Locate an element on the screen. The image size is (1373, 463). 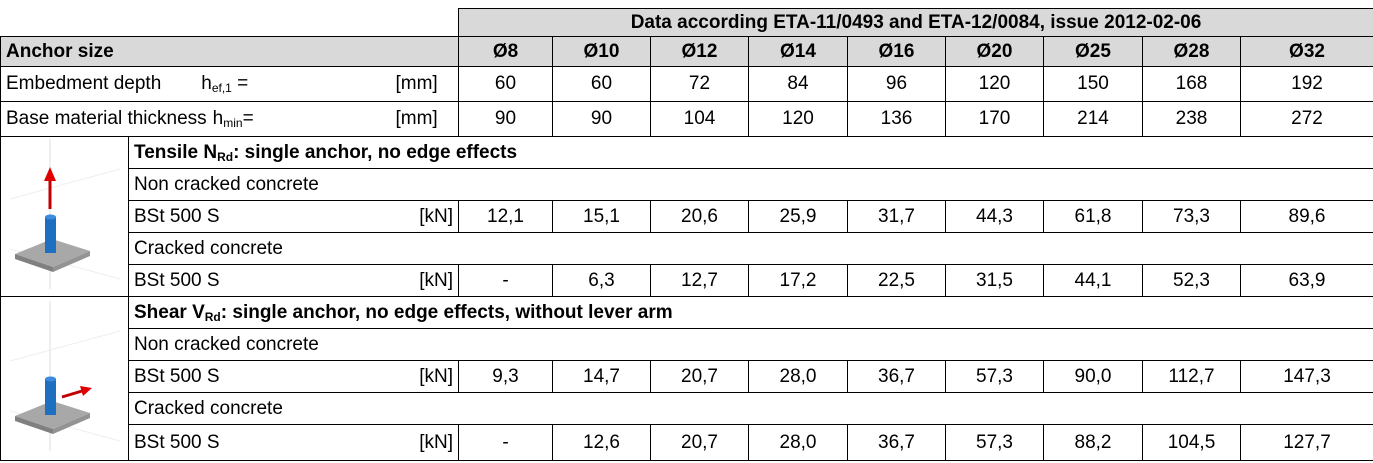
cell-value: 63,9 is located at coordinates (1306, 280).